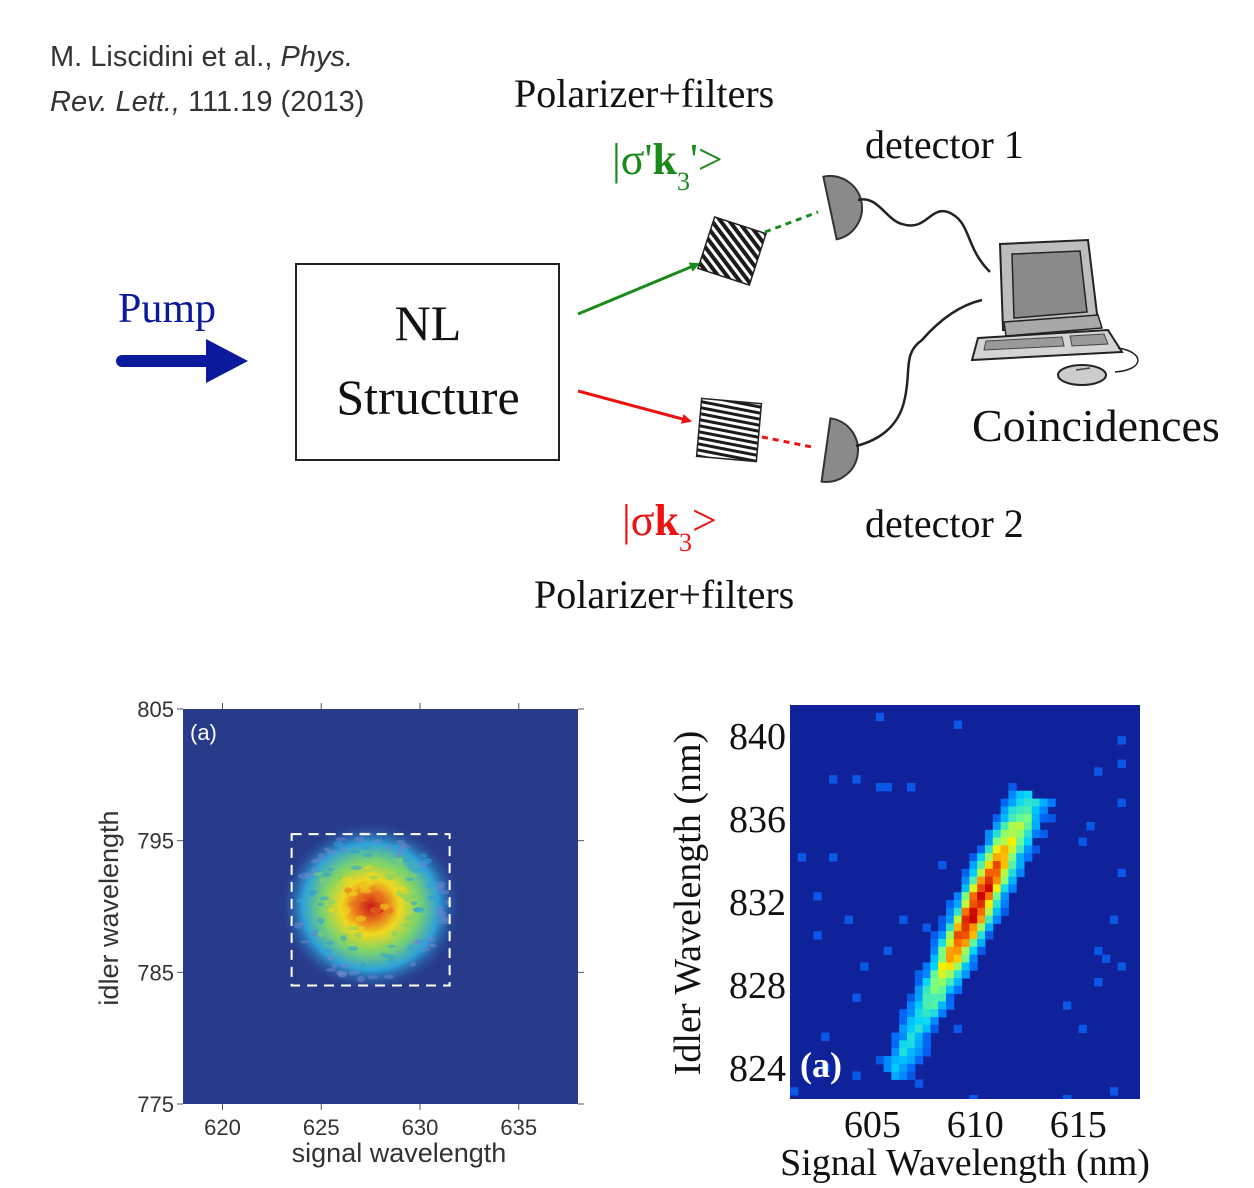 This screenshot has height=1188, width=1254. I want to click on top-dashed-path, so click(791, 222).